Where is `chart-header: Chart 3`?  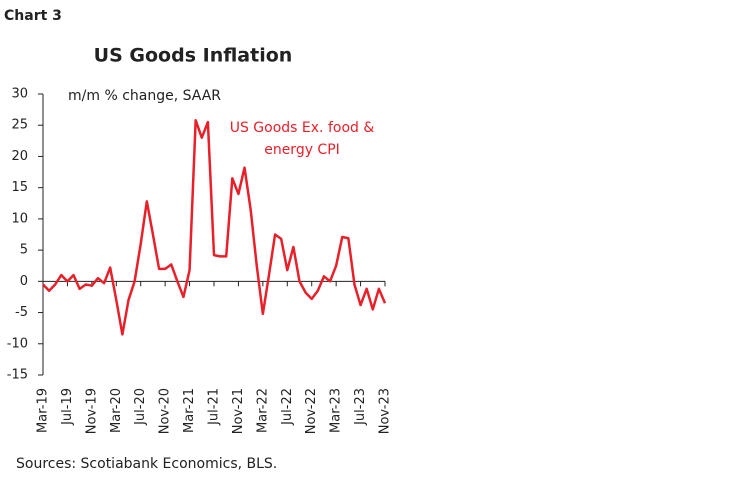 chart-header: Chart 3 is located at coordinates (33, 16).